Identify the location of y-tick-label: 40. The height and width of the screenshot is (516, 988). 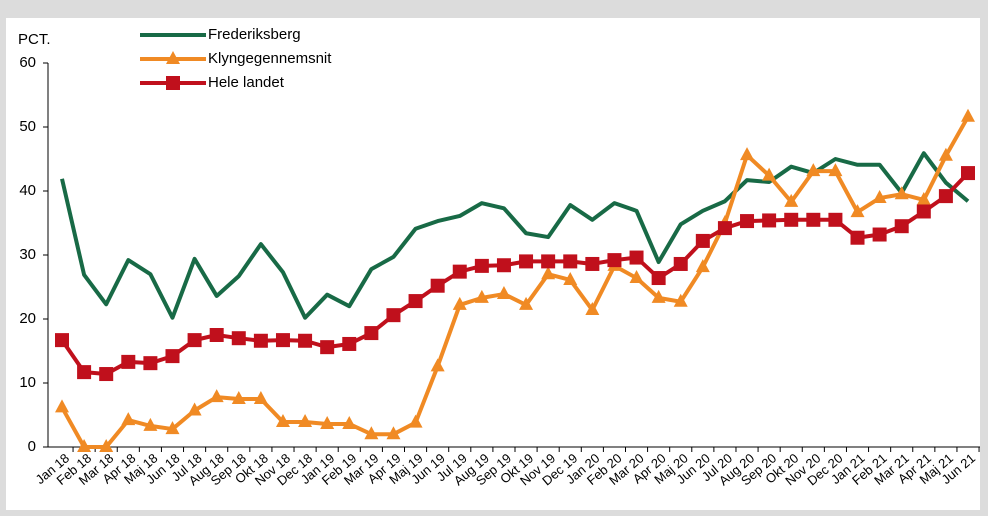
(27, 190).